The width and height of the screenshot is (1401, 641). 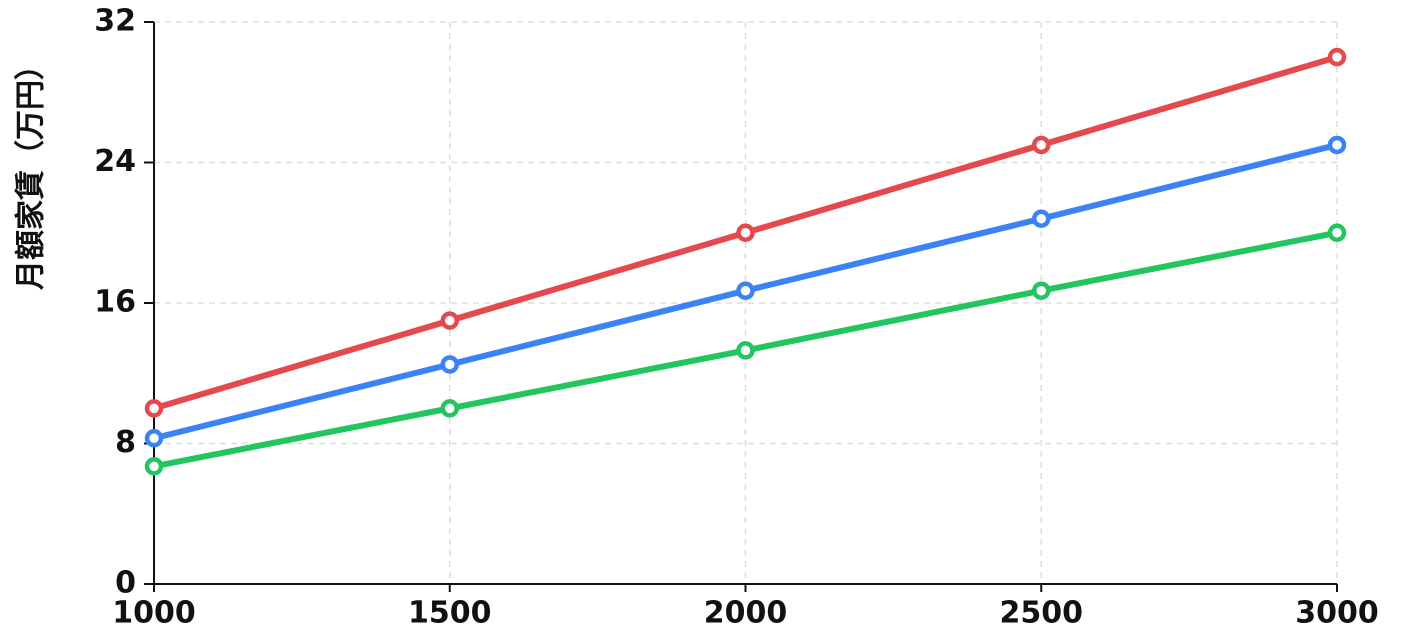 I want to click on x-tick-label: 2500, so click(x=1042, y=613).